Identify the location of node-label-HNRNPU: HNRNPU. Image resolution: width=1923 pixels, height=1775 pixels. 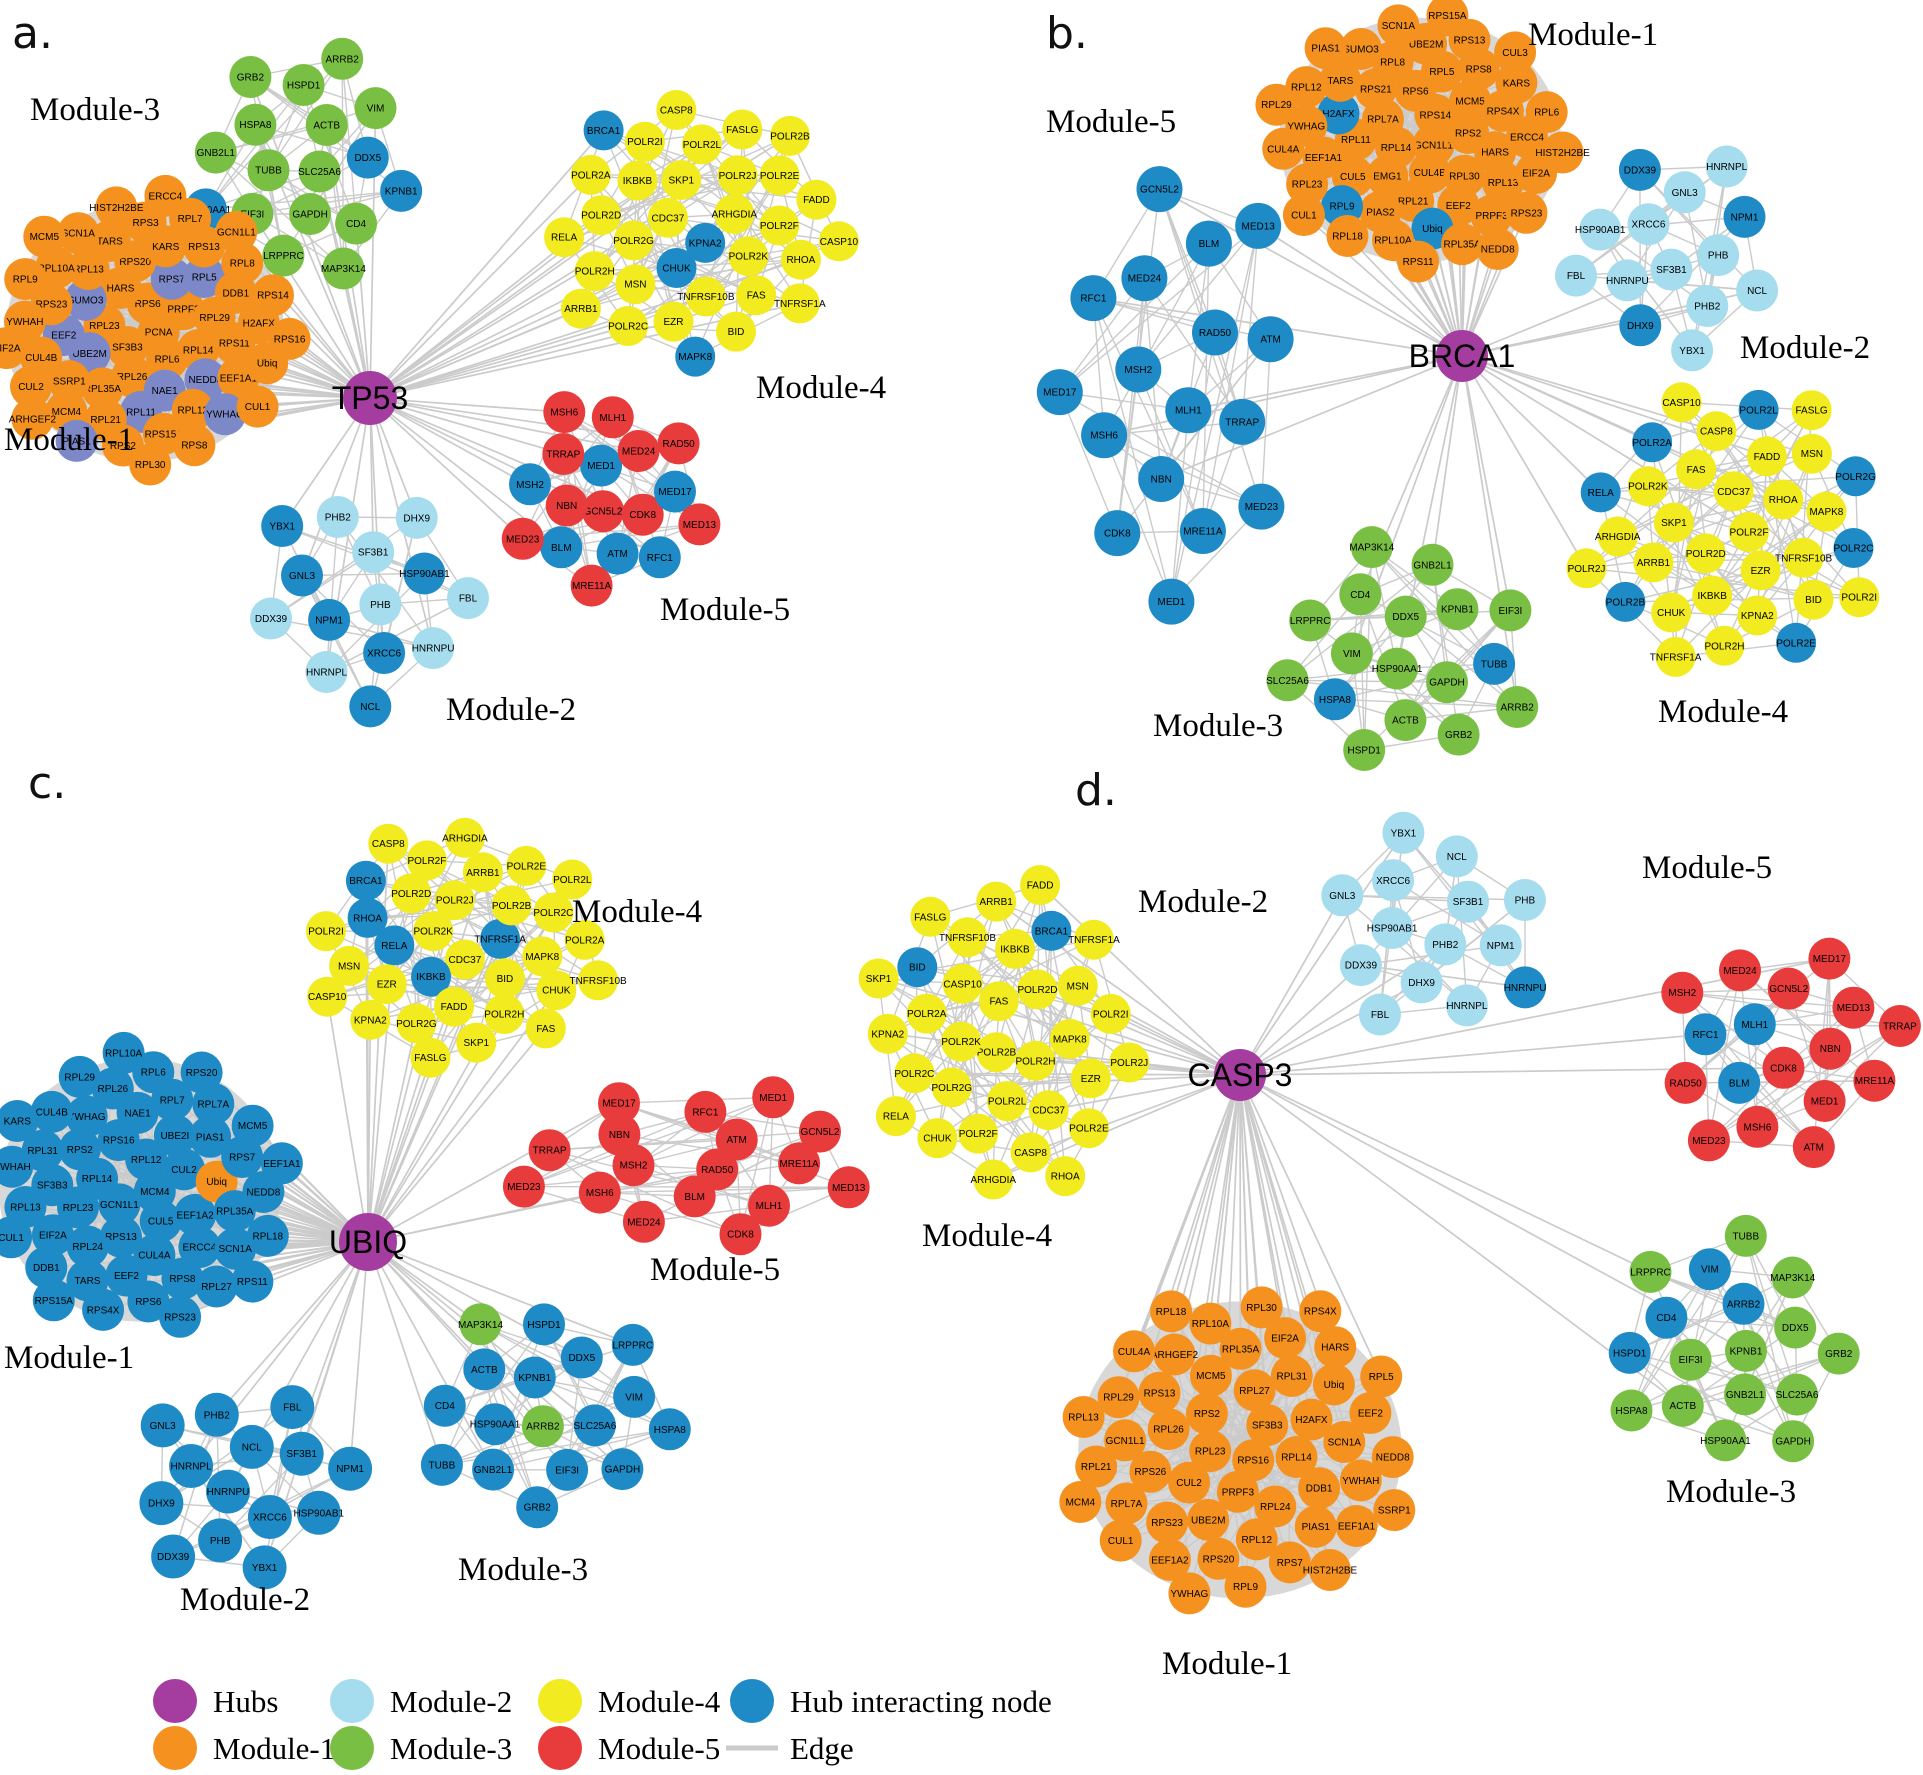
(1525, 988).